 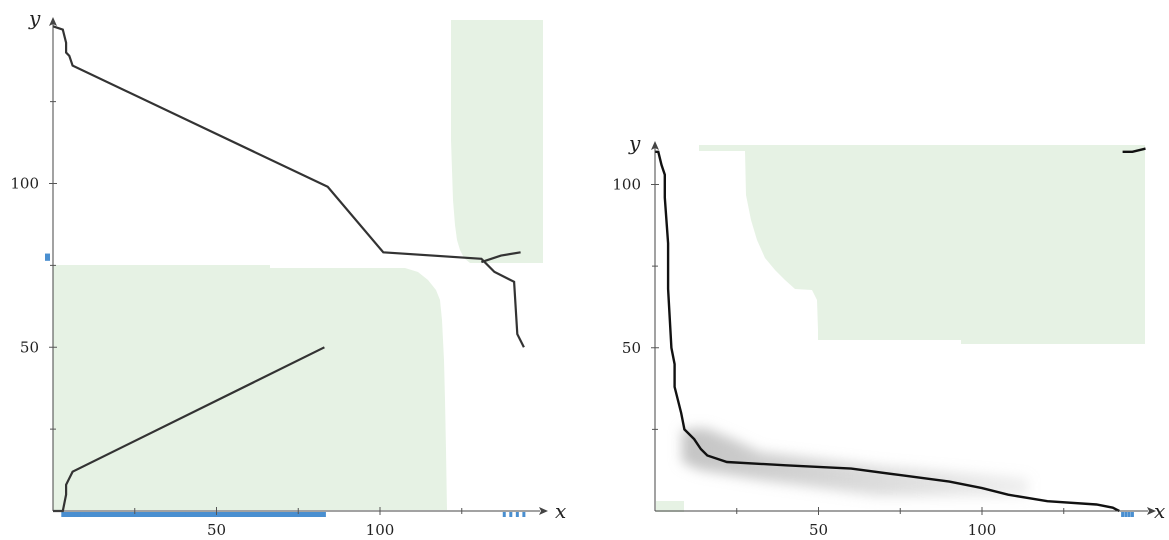 I want to click on left-x-marker-strip, so click(x=193, y=514).